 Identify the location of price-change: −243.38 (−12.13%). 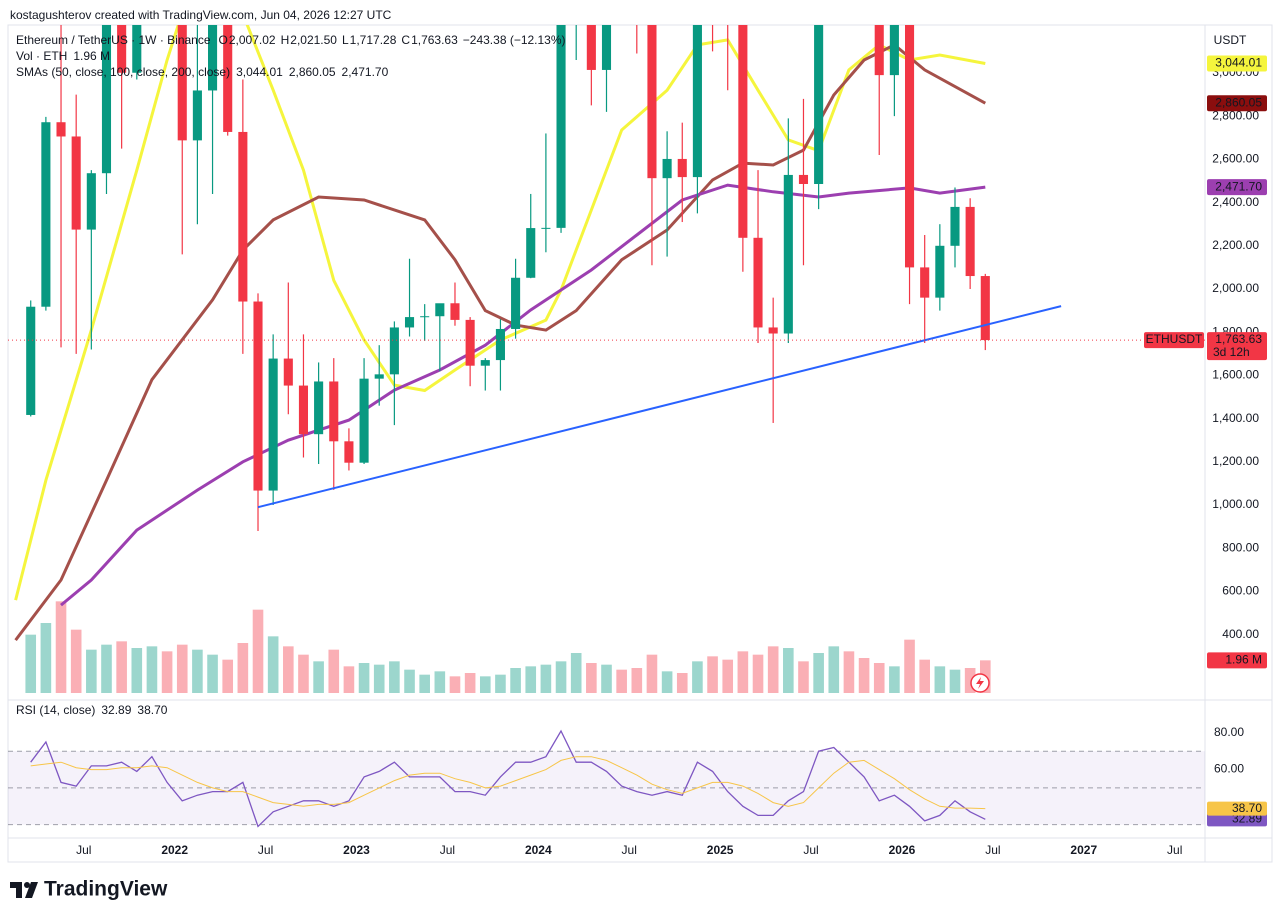
(514, 40).